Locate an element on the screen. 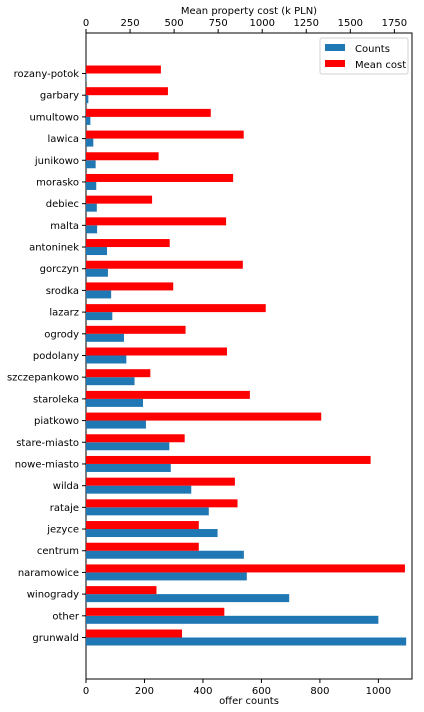 The height and width of the screenshot is (712, 424). category-label-szczepankowo: szczepankowo is located at coordinates (43, 378).